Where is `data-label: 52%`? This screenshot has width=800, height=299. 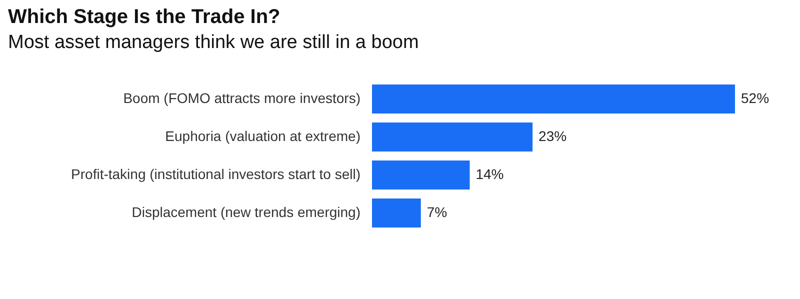 data-label: 52% is located at coordinates (755, 98).